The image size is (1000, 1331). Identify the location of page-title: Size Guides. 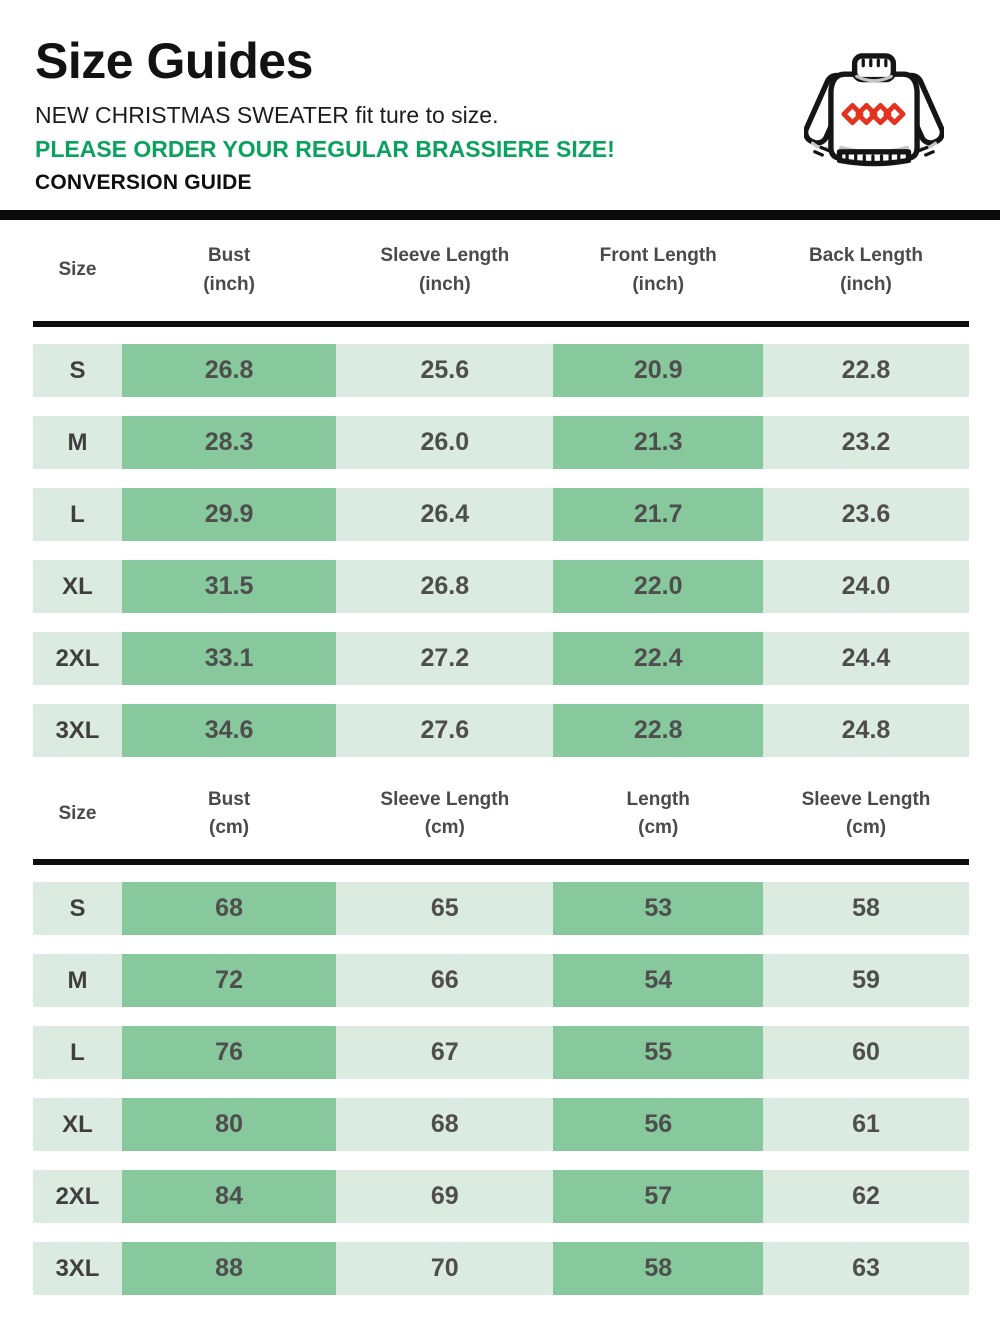
(174, 61).